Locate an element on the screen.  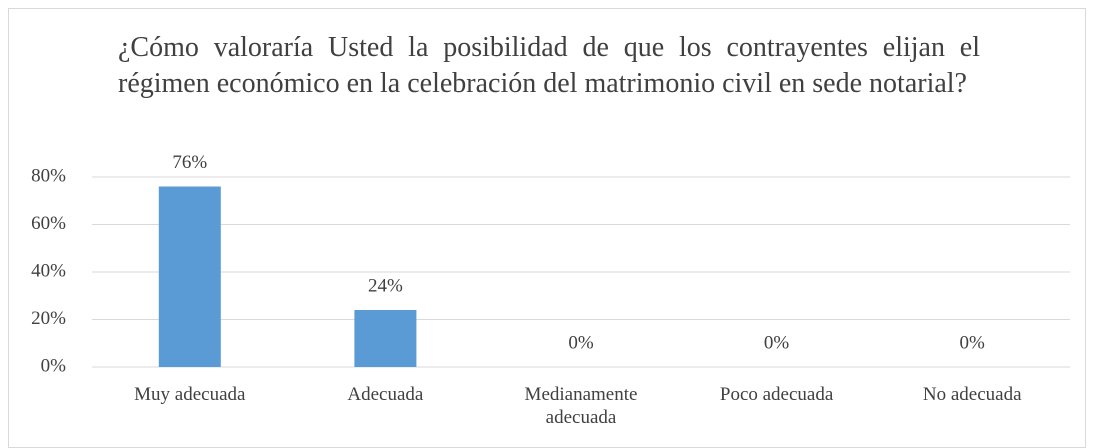
data-label: 76% is located at coordinates (189, 162).